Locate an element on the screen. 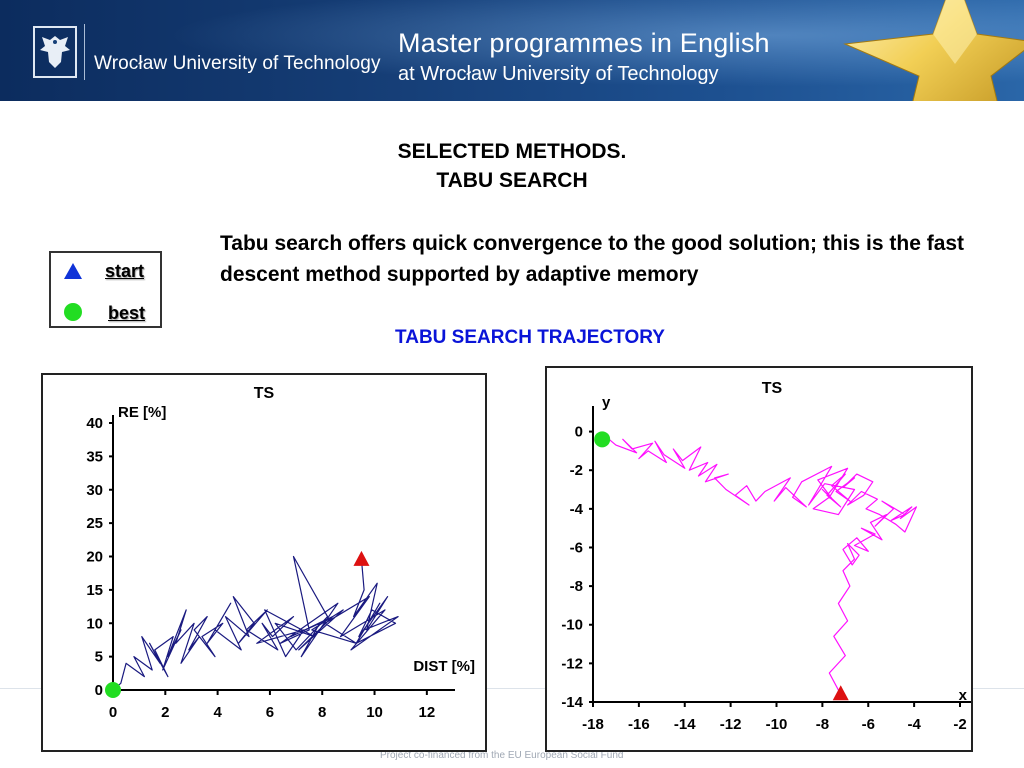 Image resolution: width=1024 pixels, height=768 pixels. university-crest-logo is located at coordinates (55, 52).